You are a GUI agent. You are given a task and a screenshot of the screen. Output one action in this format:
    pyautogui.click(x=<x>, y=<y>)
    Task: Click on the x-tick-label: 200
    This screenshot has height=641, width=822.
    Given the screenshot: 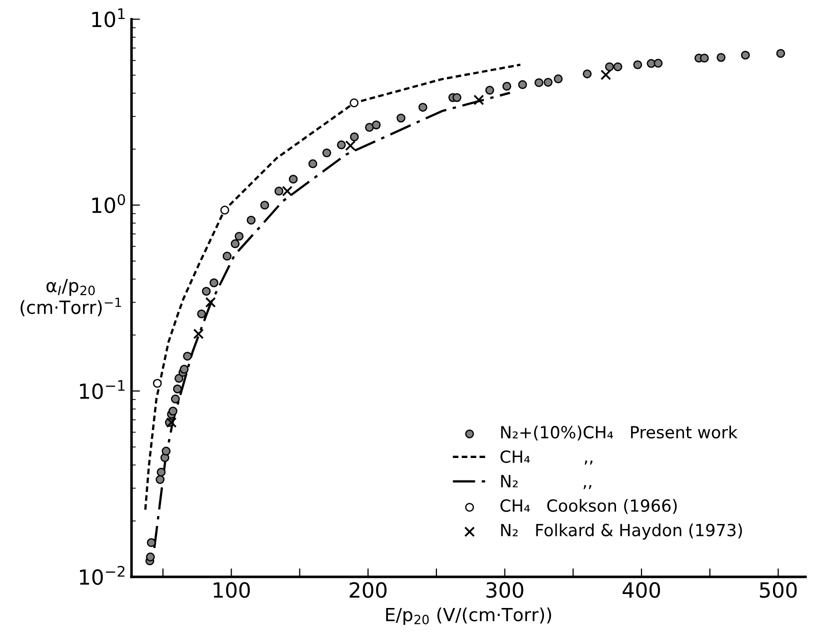 What is the action you would take?
    pyautogui.click(x=368, y=590)
    